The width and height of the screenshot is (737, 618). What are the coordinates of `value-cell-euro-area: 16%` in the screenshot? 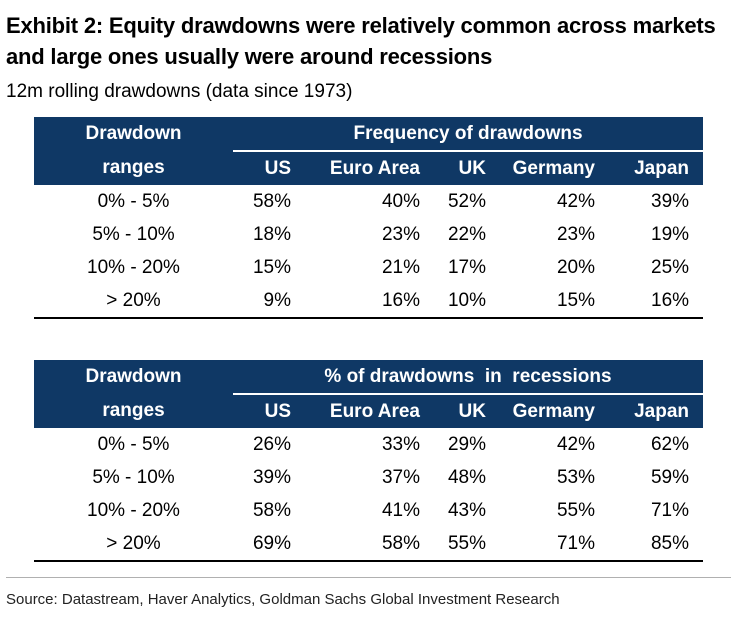 It's located at (371, 301).